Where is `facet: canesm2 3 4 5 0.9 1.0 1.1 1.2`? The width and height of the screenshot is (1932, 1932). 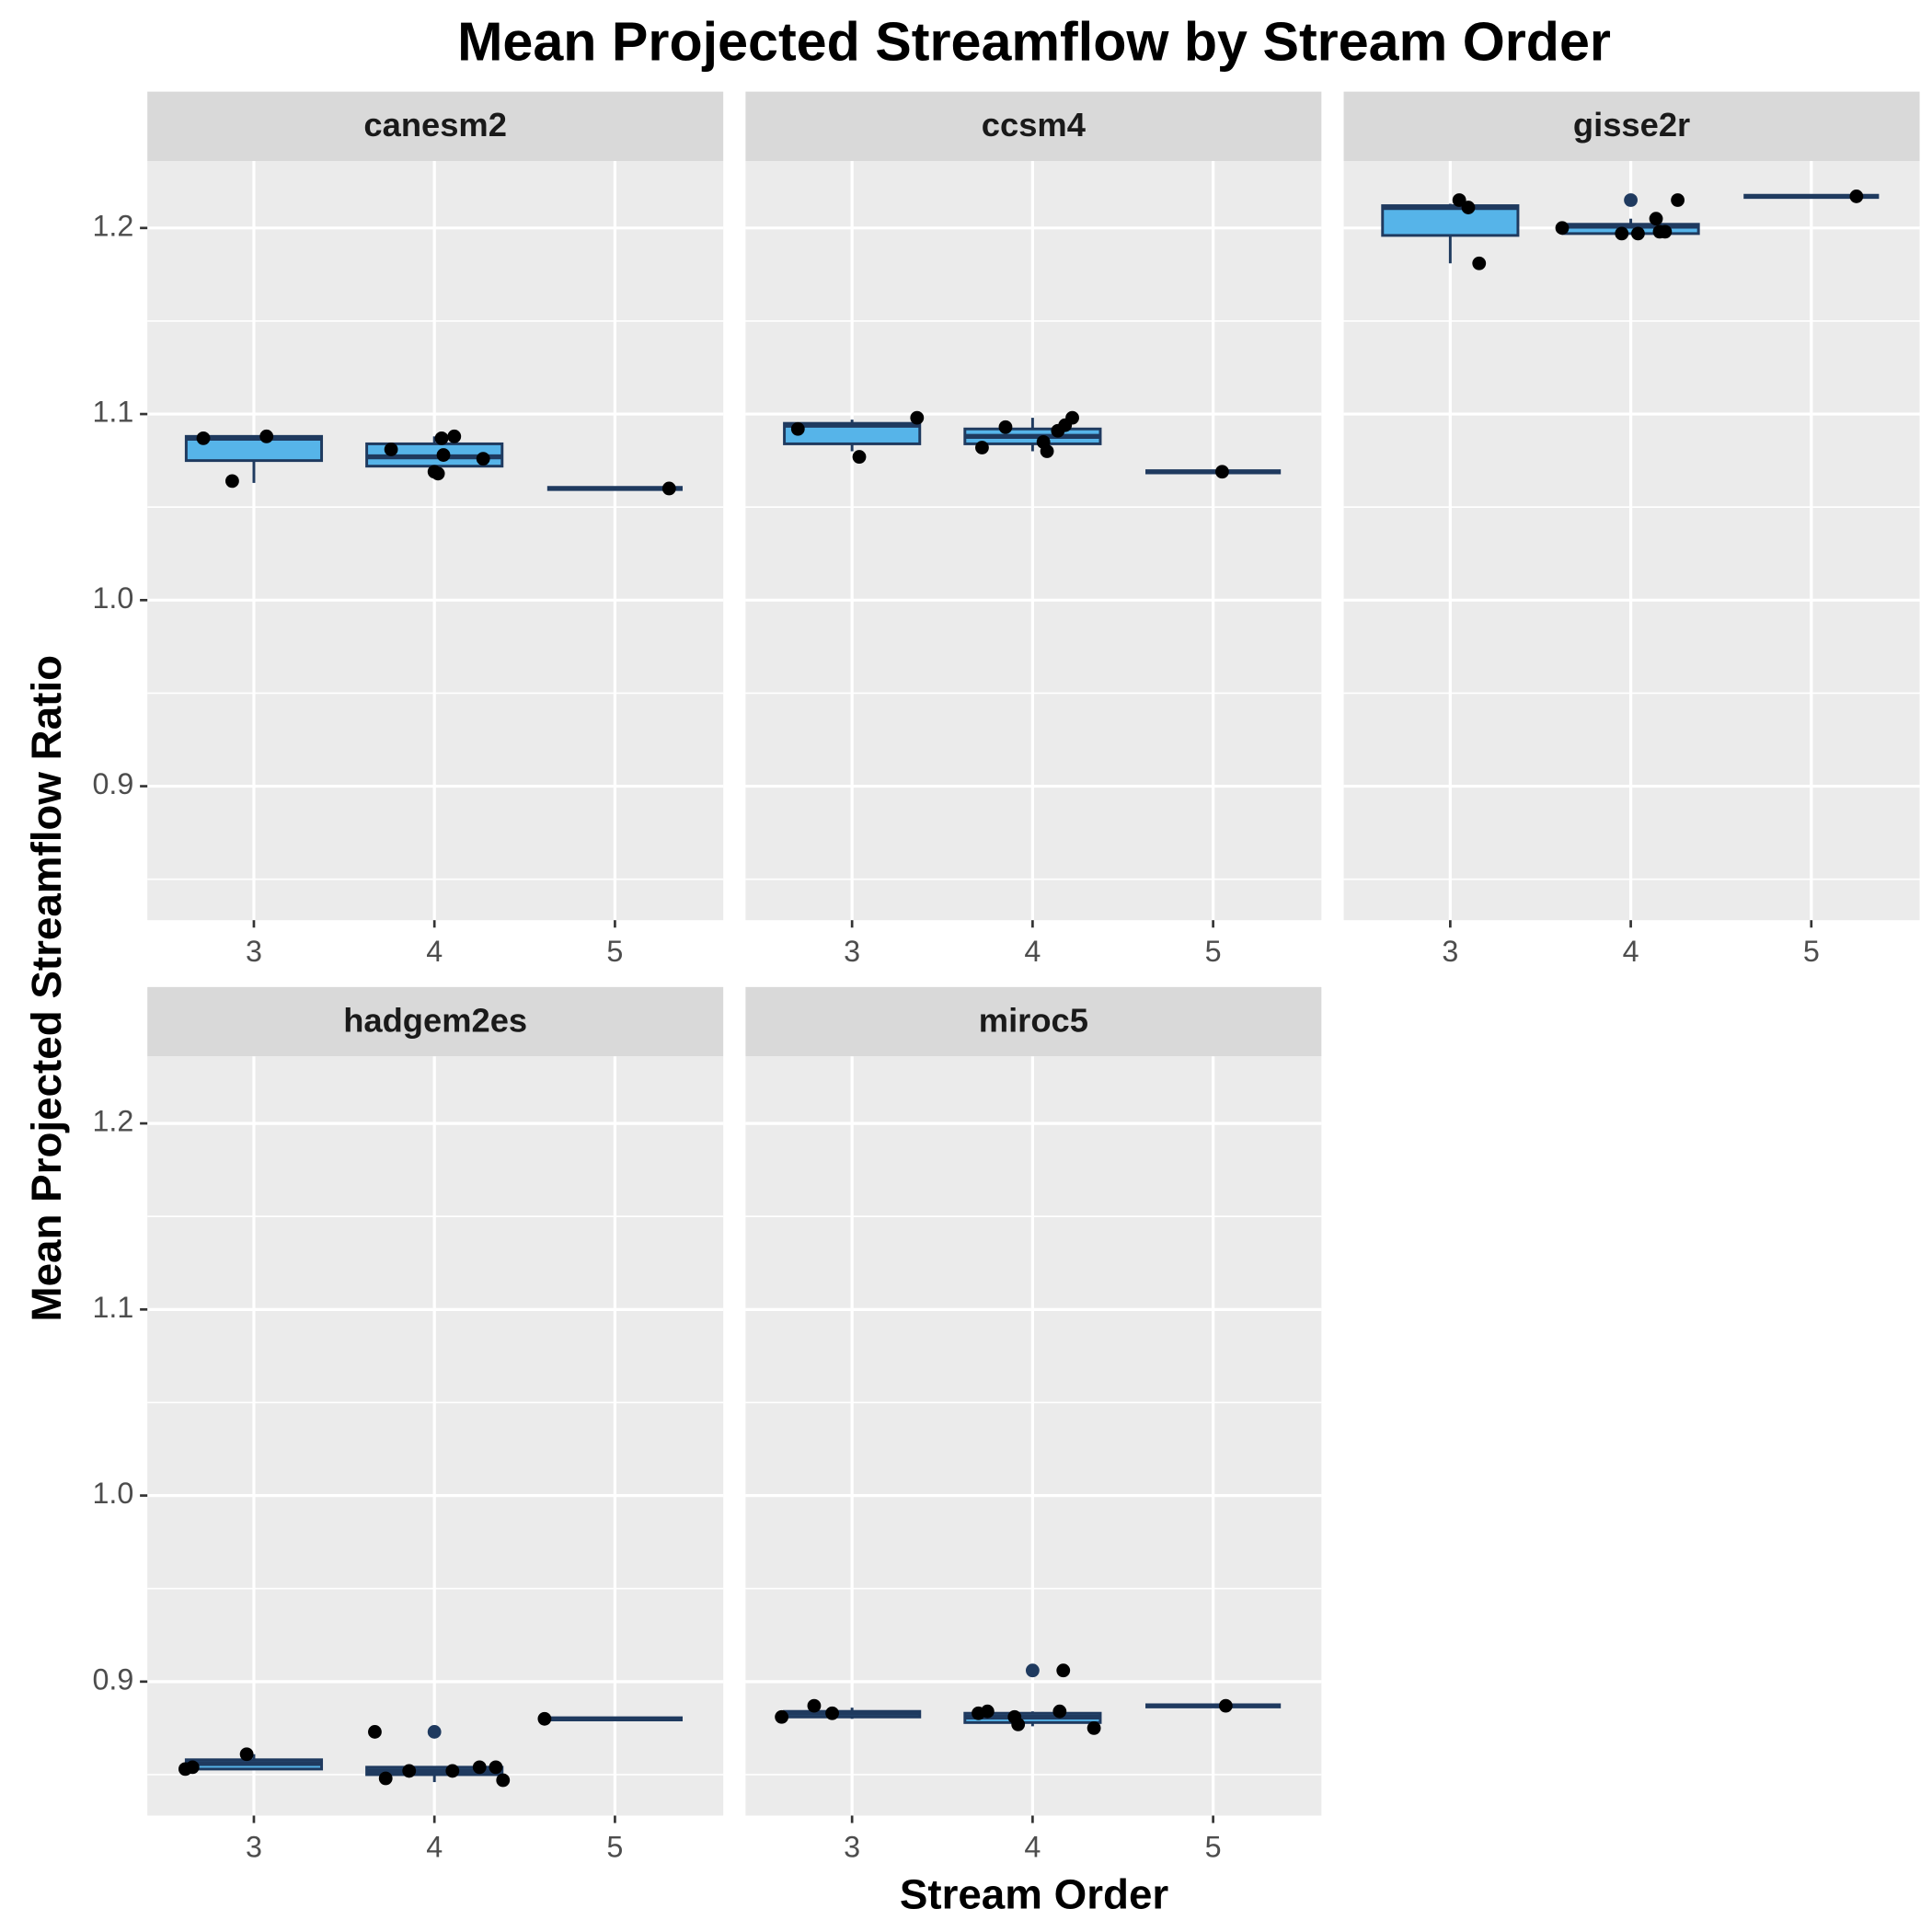
facet: canesm2 3 4 5 0.9 1.0 1.1 1.2 is located at coordinates (408, 529).